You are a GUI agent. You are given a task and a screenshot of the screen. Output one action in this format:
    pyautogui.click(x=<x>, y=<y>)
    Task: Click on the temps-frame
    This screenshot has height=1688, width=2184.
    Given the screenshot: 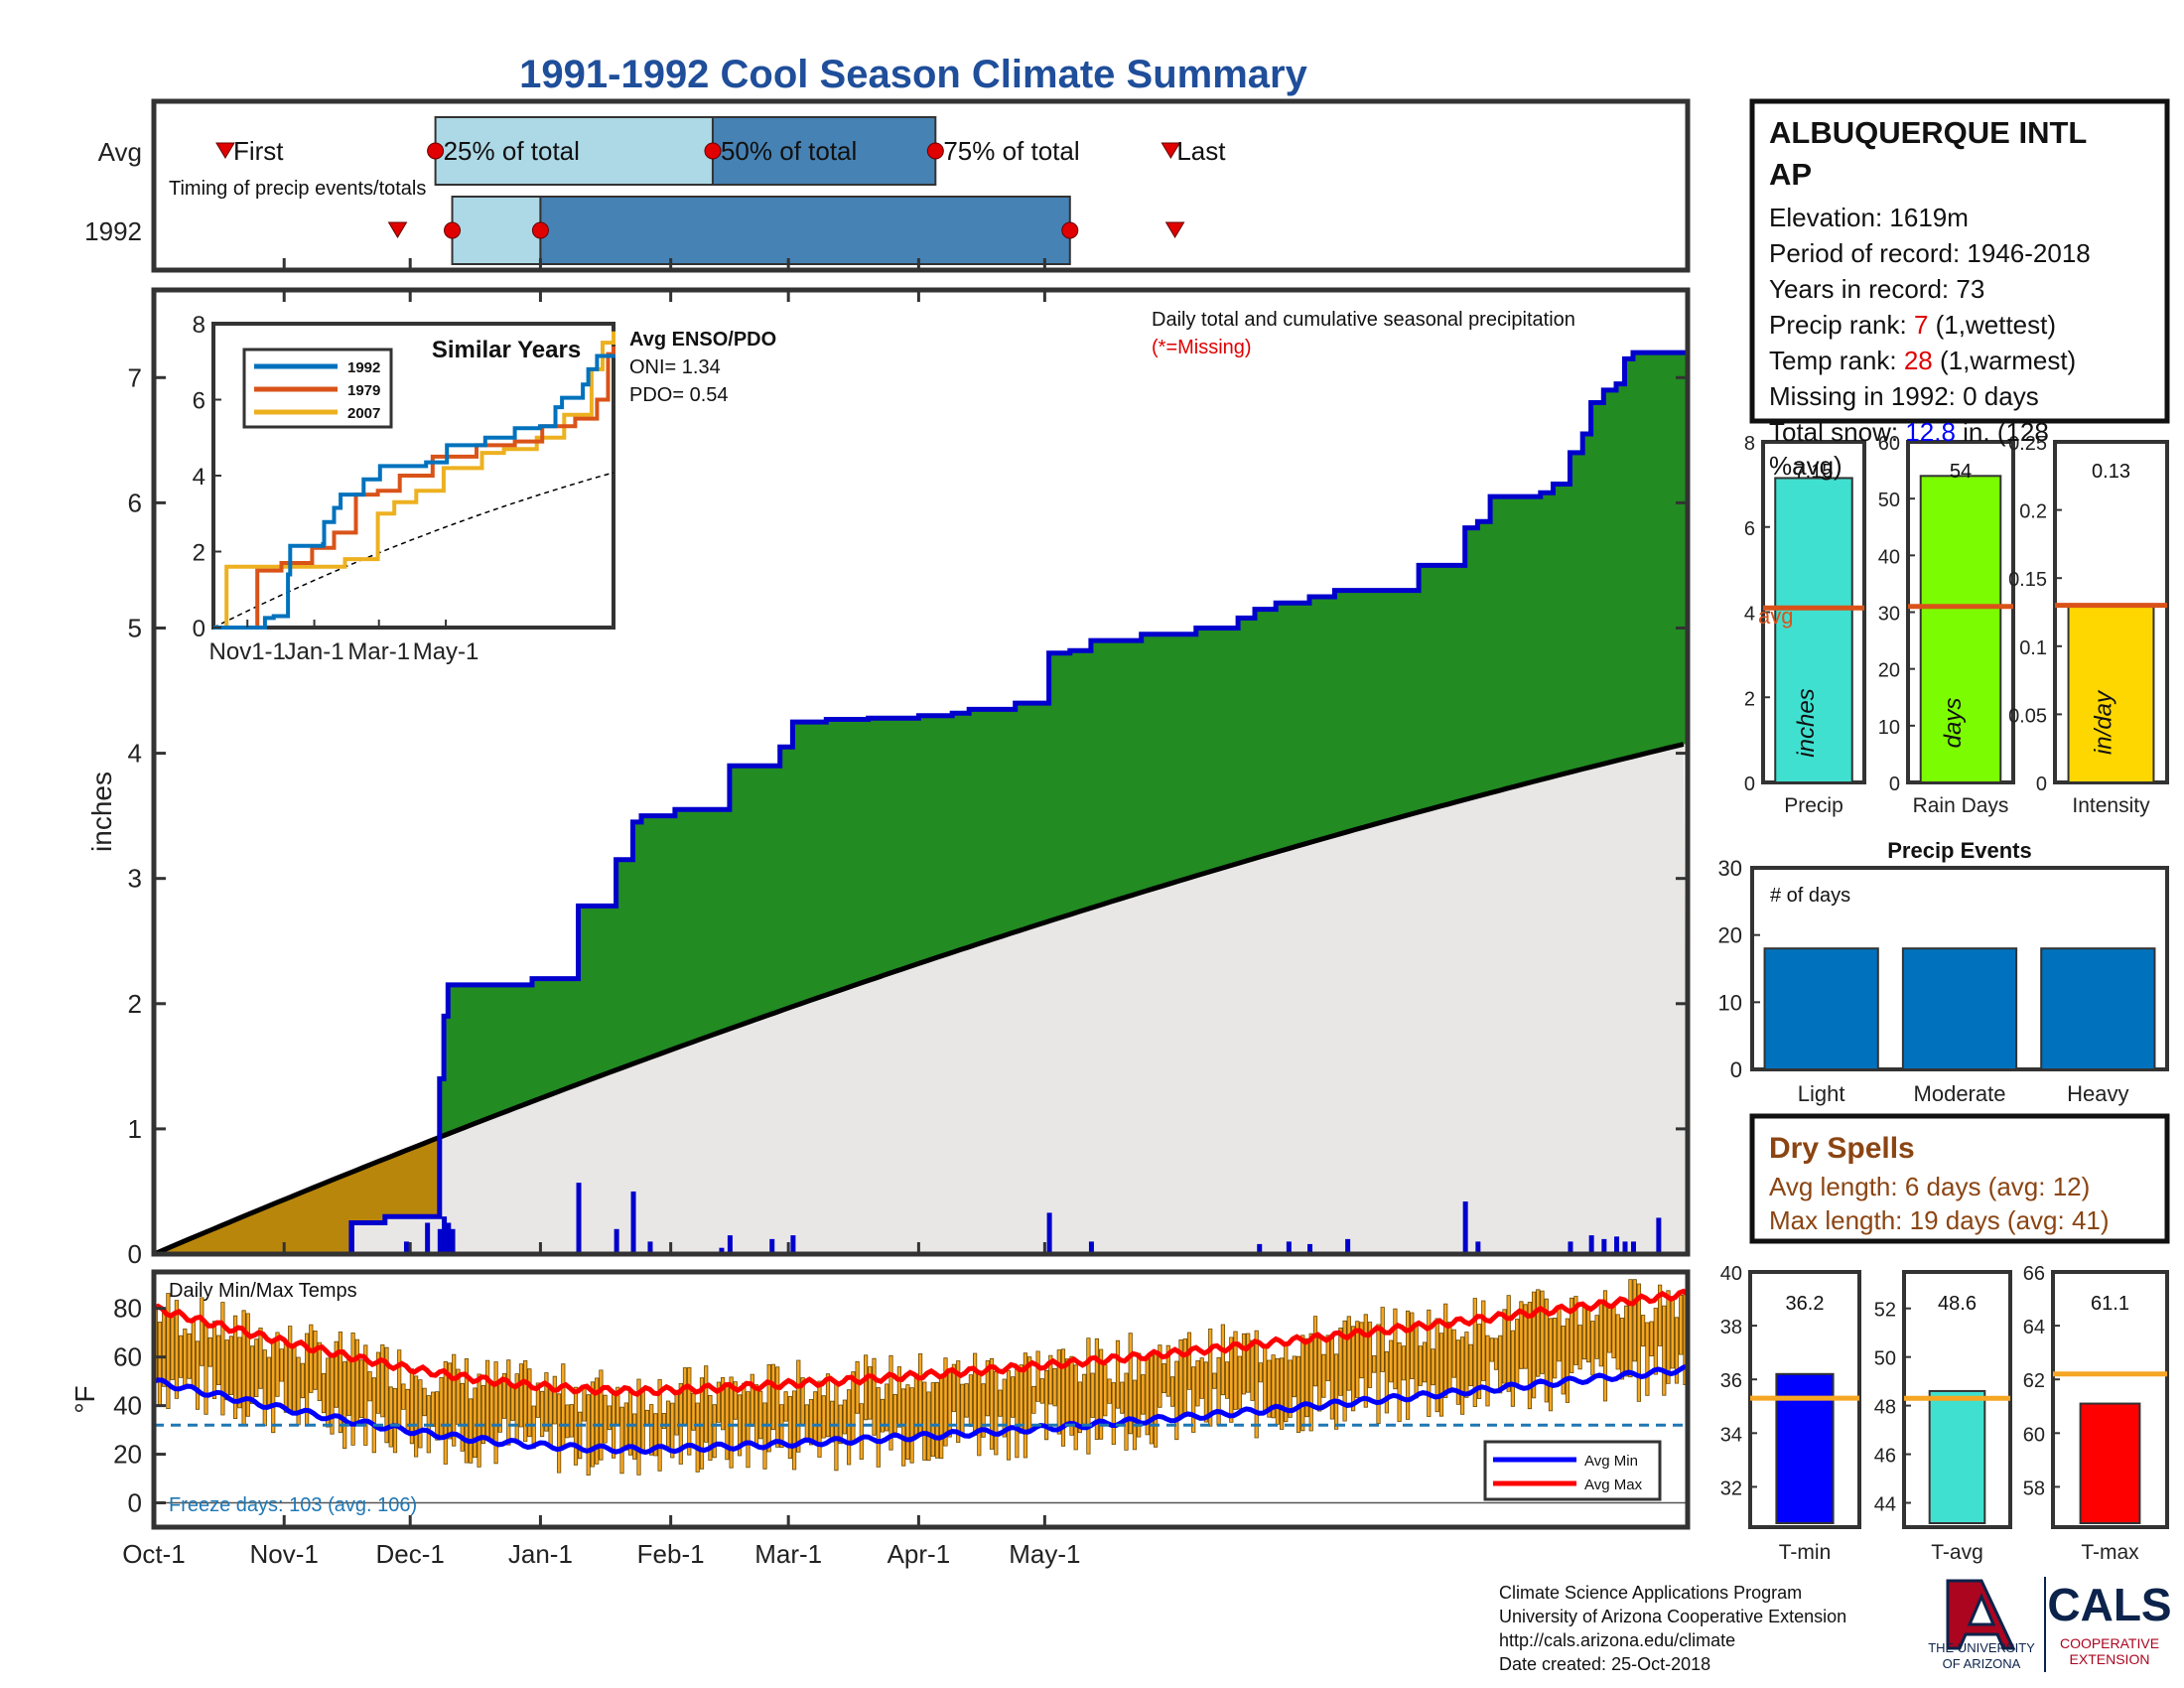 What is the action you would take?
    pyautogui.click(x=921, y=1399)
    